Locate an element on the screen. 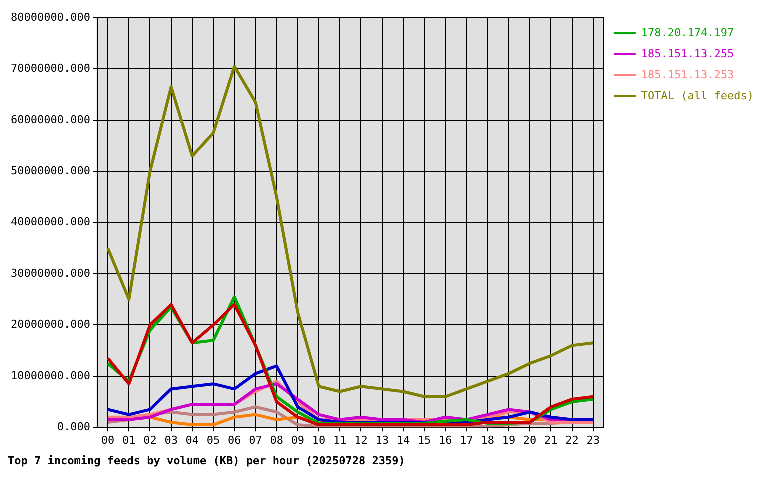 The height and width of the screenshot is (480, 780). x-tick-label: 13 is located at coordinates (382, 441).